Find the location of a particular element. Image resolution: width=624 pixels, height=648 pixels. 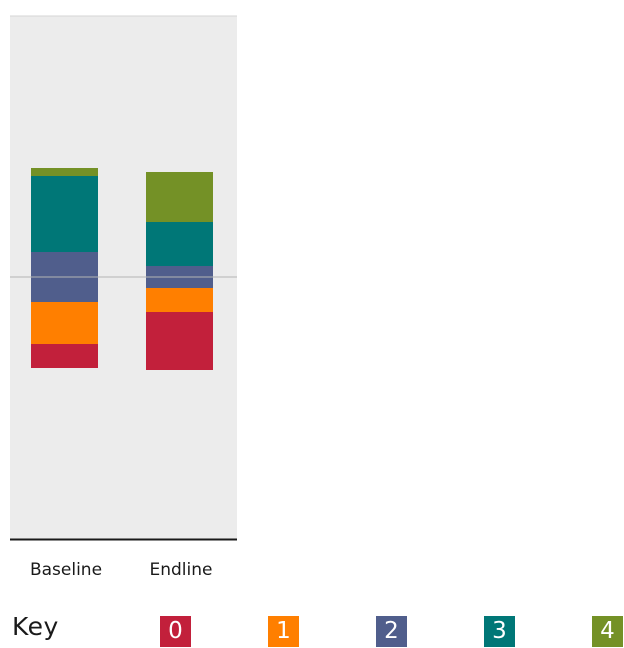

legend-swatch-4: 4 is located at coordinates (607, 631).